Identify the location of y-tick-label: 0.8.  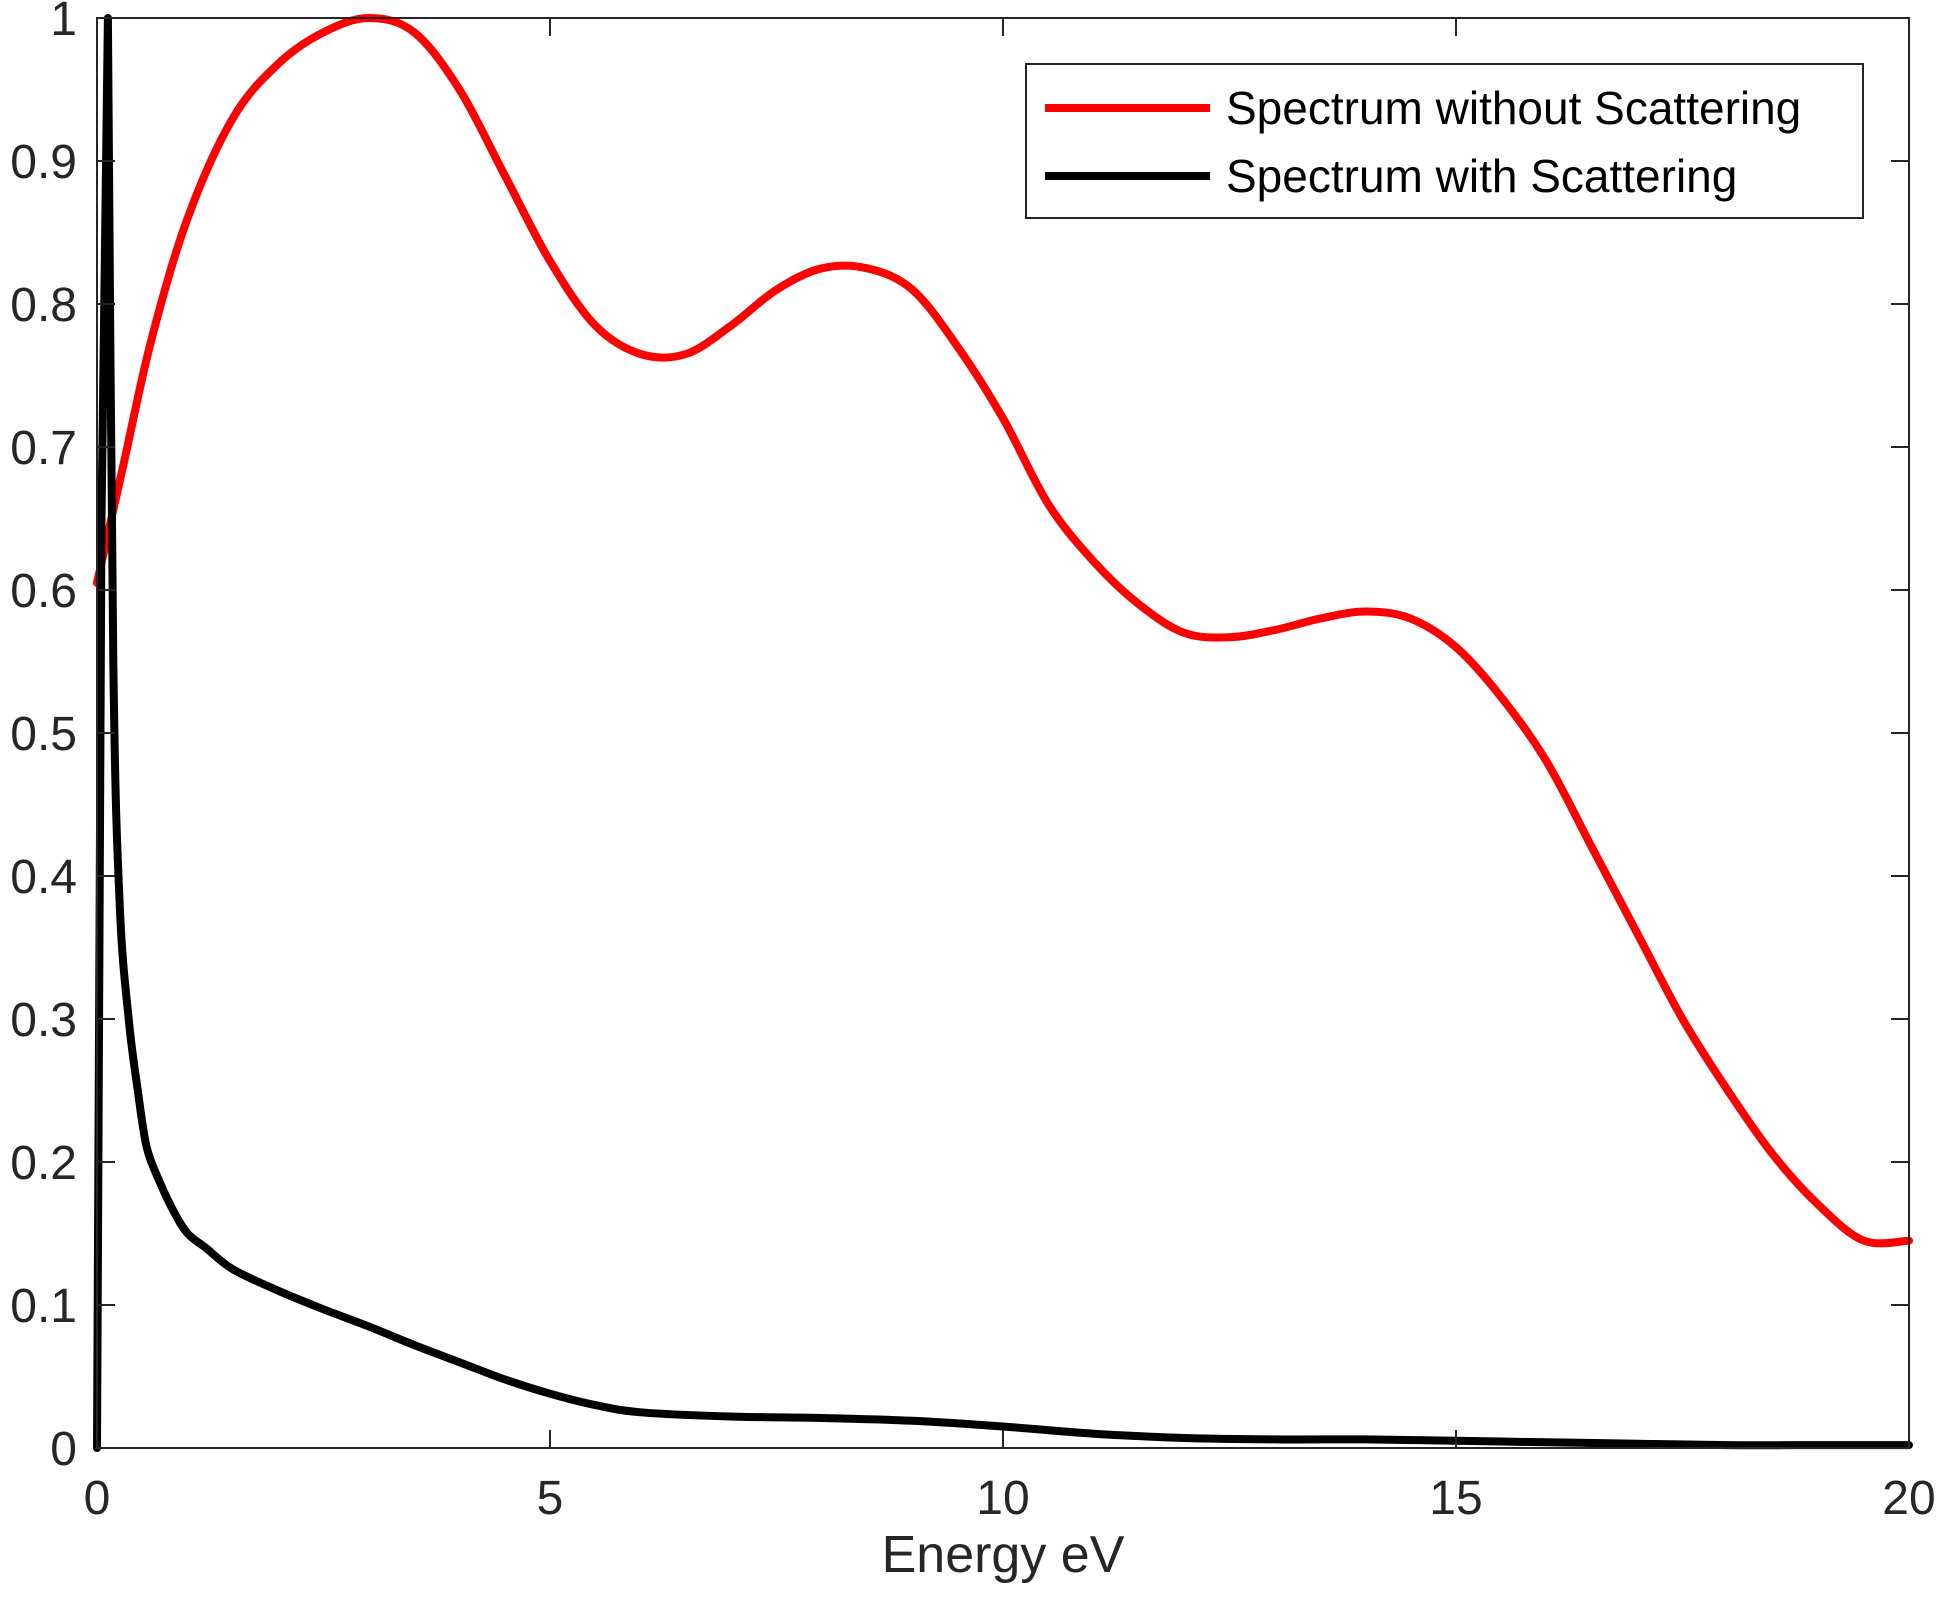
(43, 305).